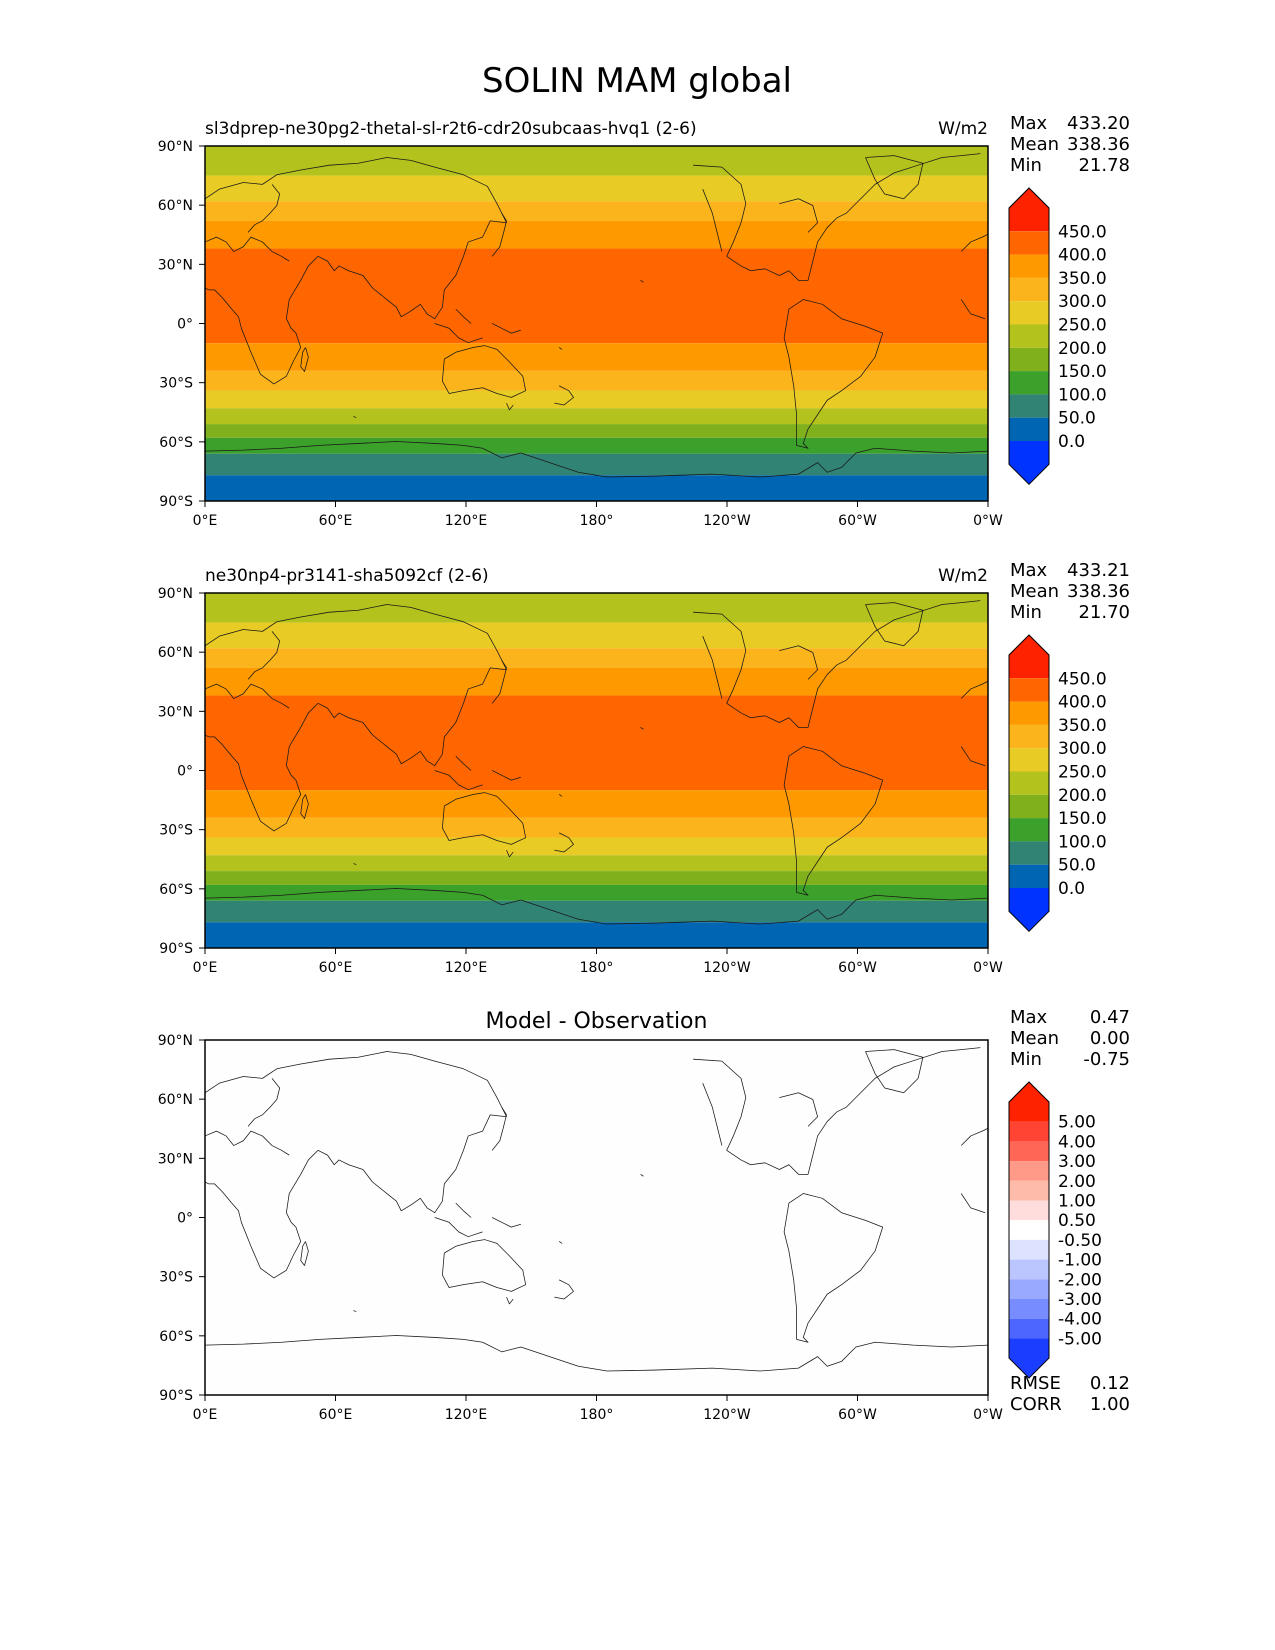 This screenshot has height=1650, width=1275. What do you see at coordinates (857, 968) in the screenshot?
I see `lon-tick-label: 60°W` at bounding box center [857, 968].